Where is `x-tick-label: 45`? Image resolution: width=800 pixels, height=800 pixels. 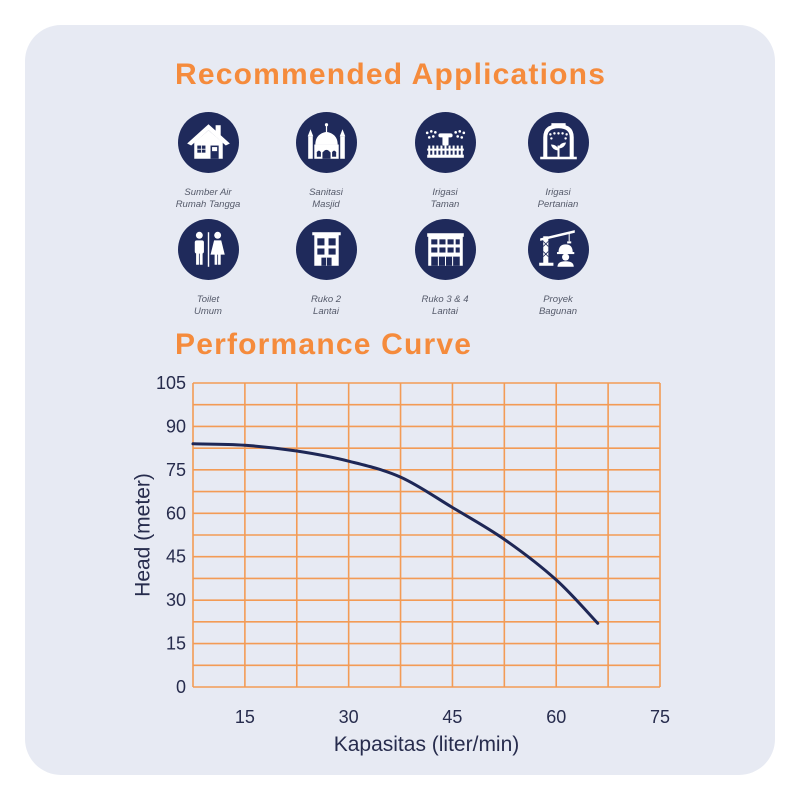 x-tick-label: 45 is located at coordinates (452, 717).